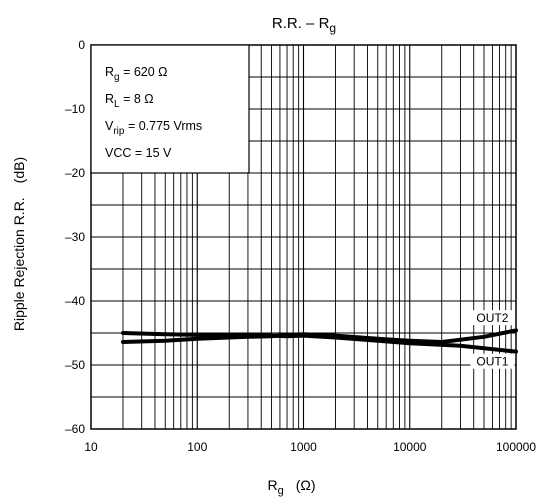 The image size is (546, 502). Describe the element at coordinates (75, 365) in the screenshot. I see `y-tick-label: –50` at that location.